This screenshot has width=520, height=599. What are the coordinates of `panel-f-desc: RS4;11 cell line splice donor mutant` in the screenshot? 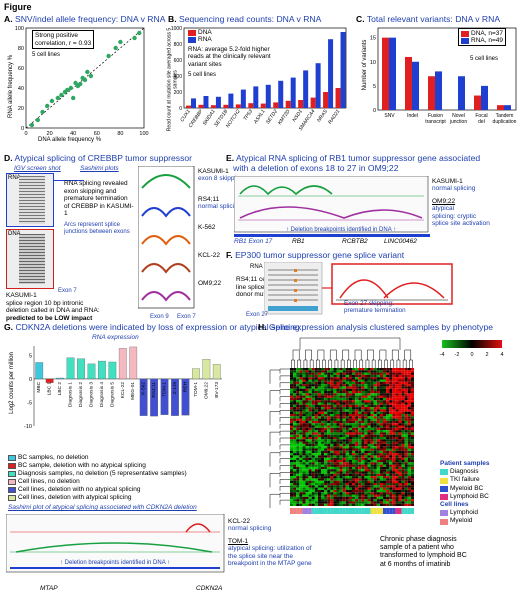 It's located at (255, 287).